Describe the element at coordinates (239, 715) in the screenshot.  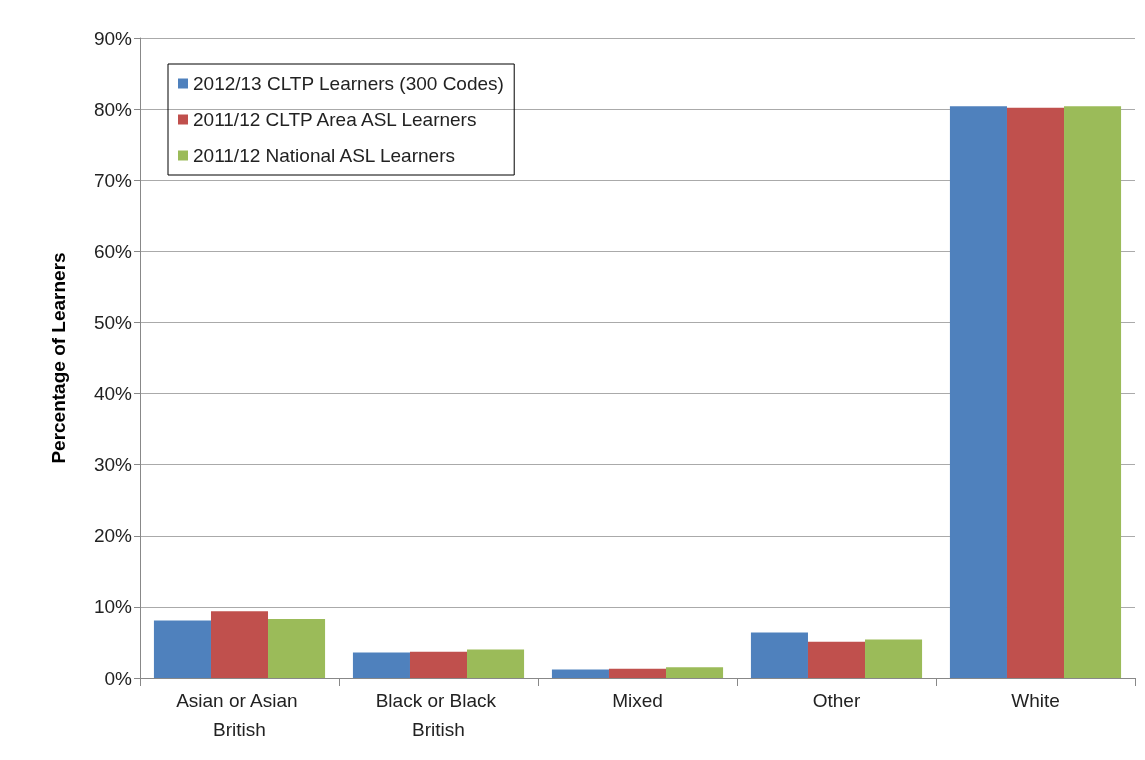
I see `x-tick-label: Asian or Asian British` at that location.